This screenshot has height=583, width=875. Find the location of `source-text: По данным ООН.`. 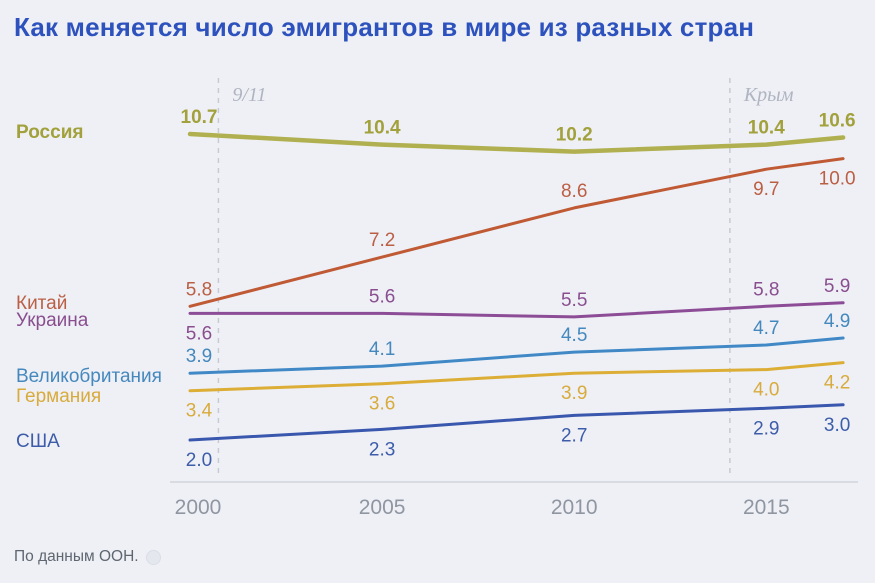

source-text: По данным ООН. is located at coordinates (76, 556).